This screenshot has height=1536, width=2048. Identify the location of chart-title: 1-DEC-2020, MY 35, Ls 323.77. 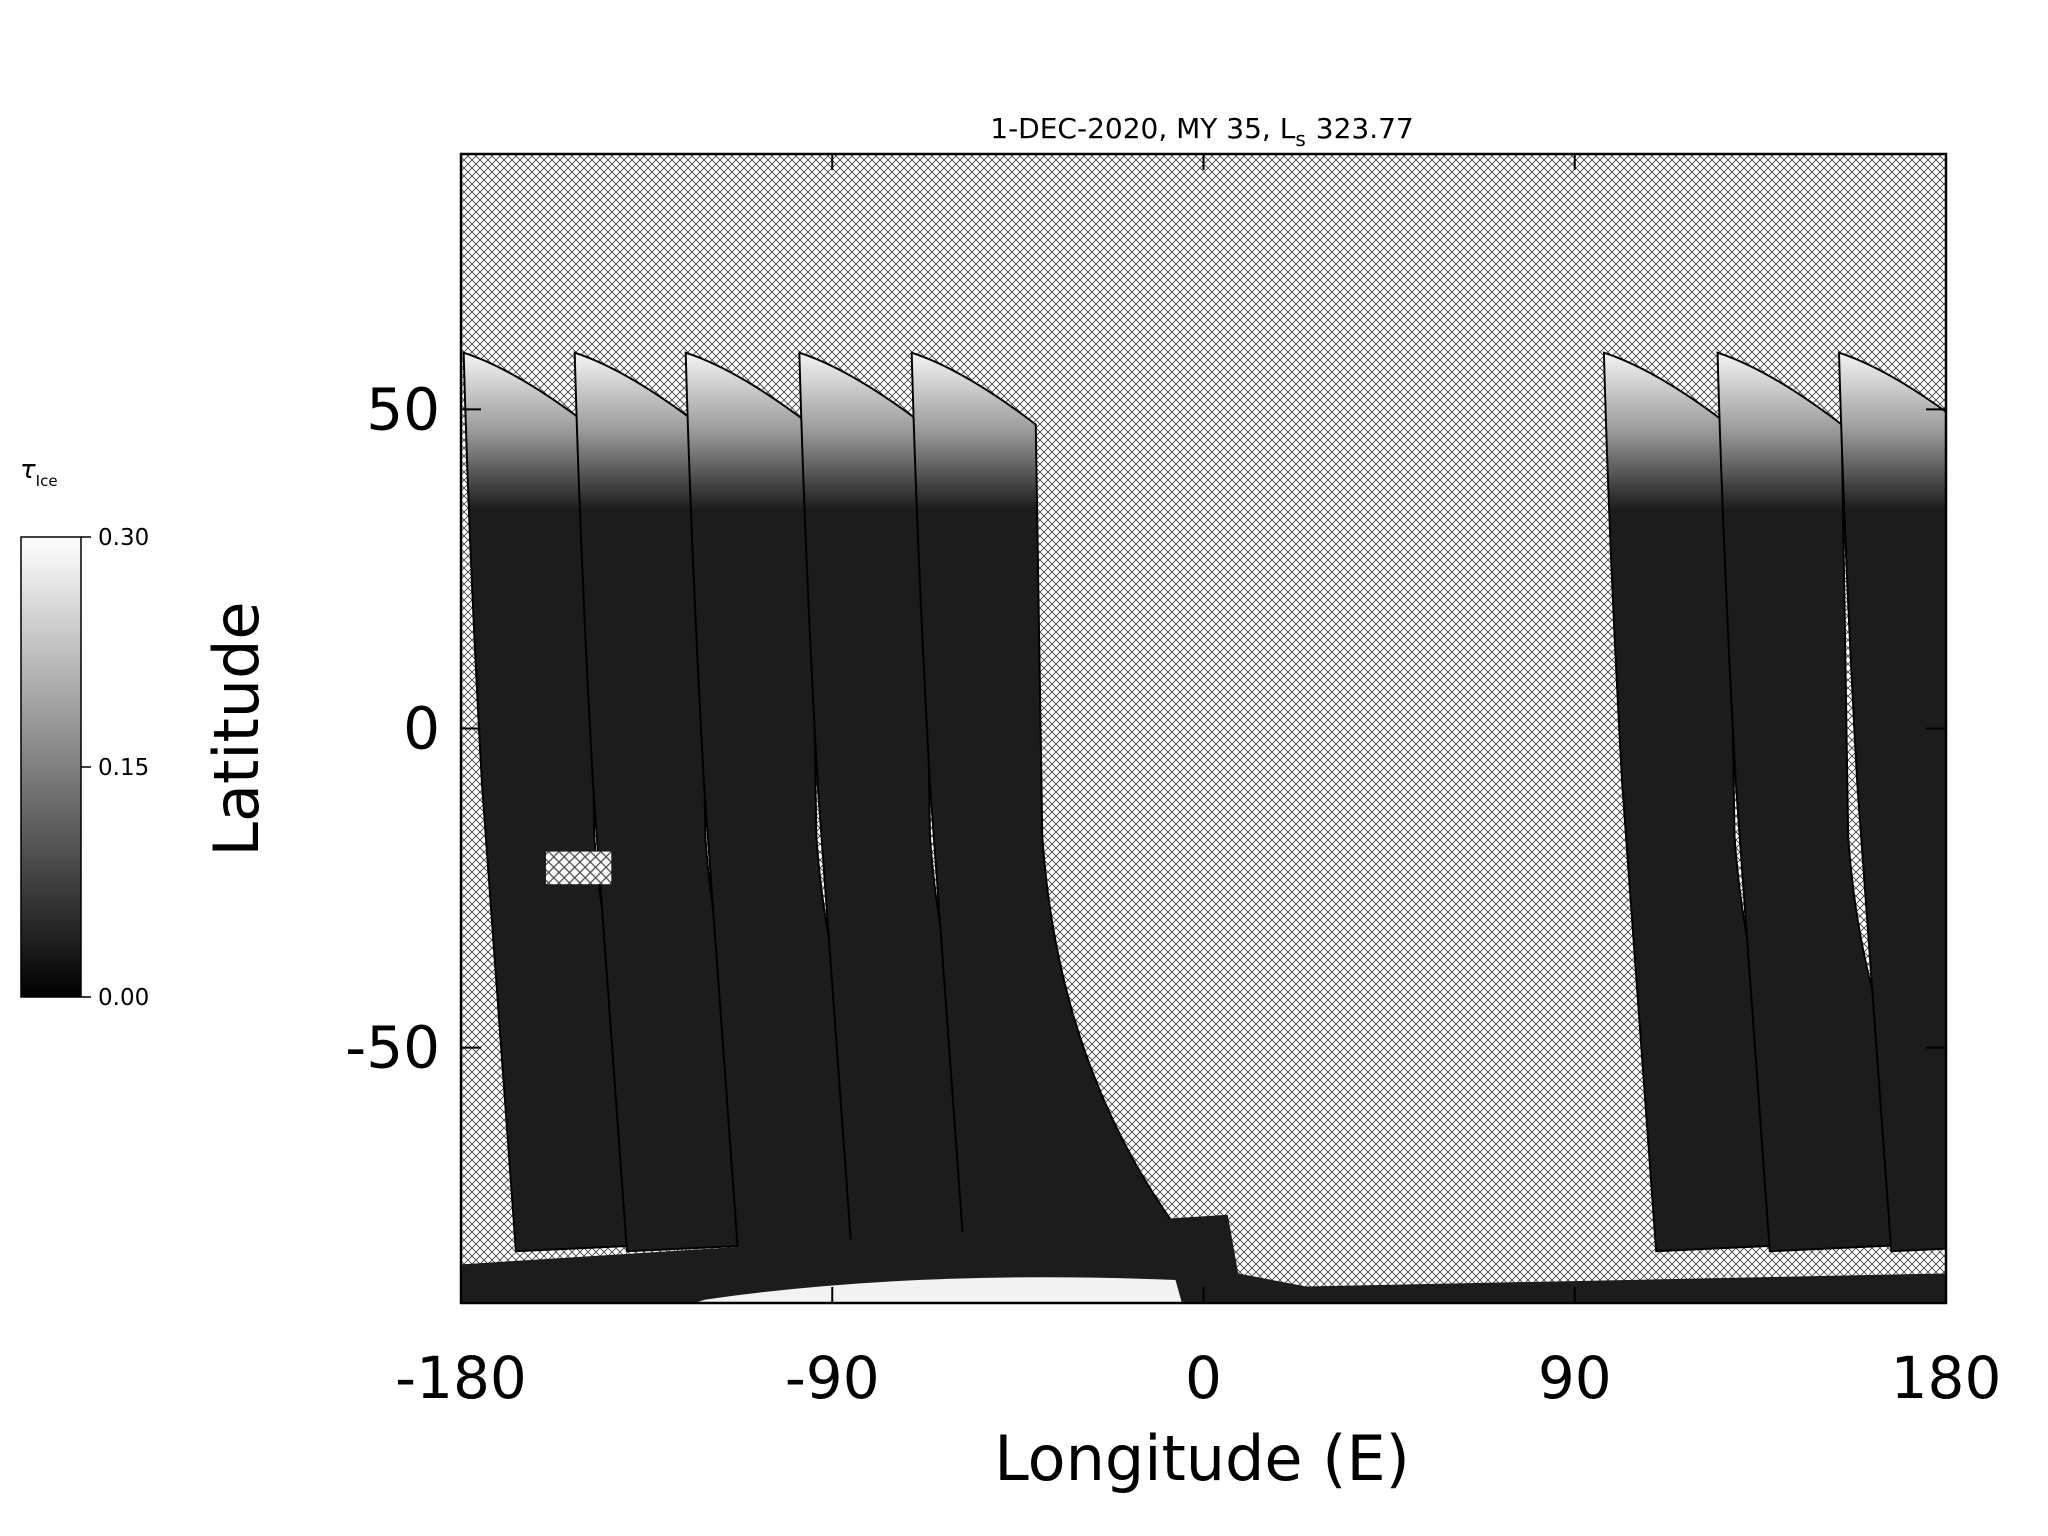
(1201, 131).